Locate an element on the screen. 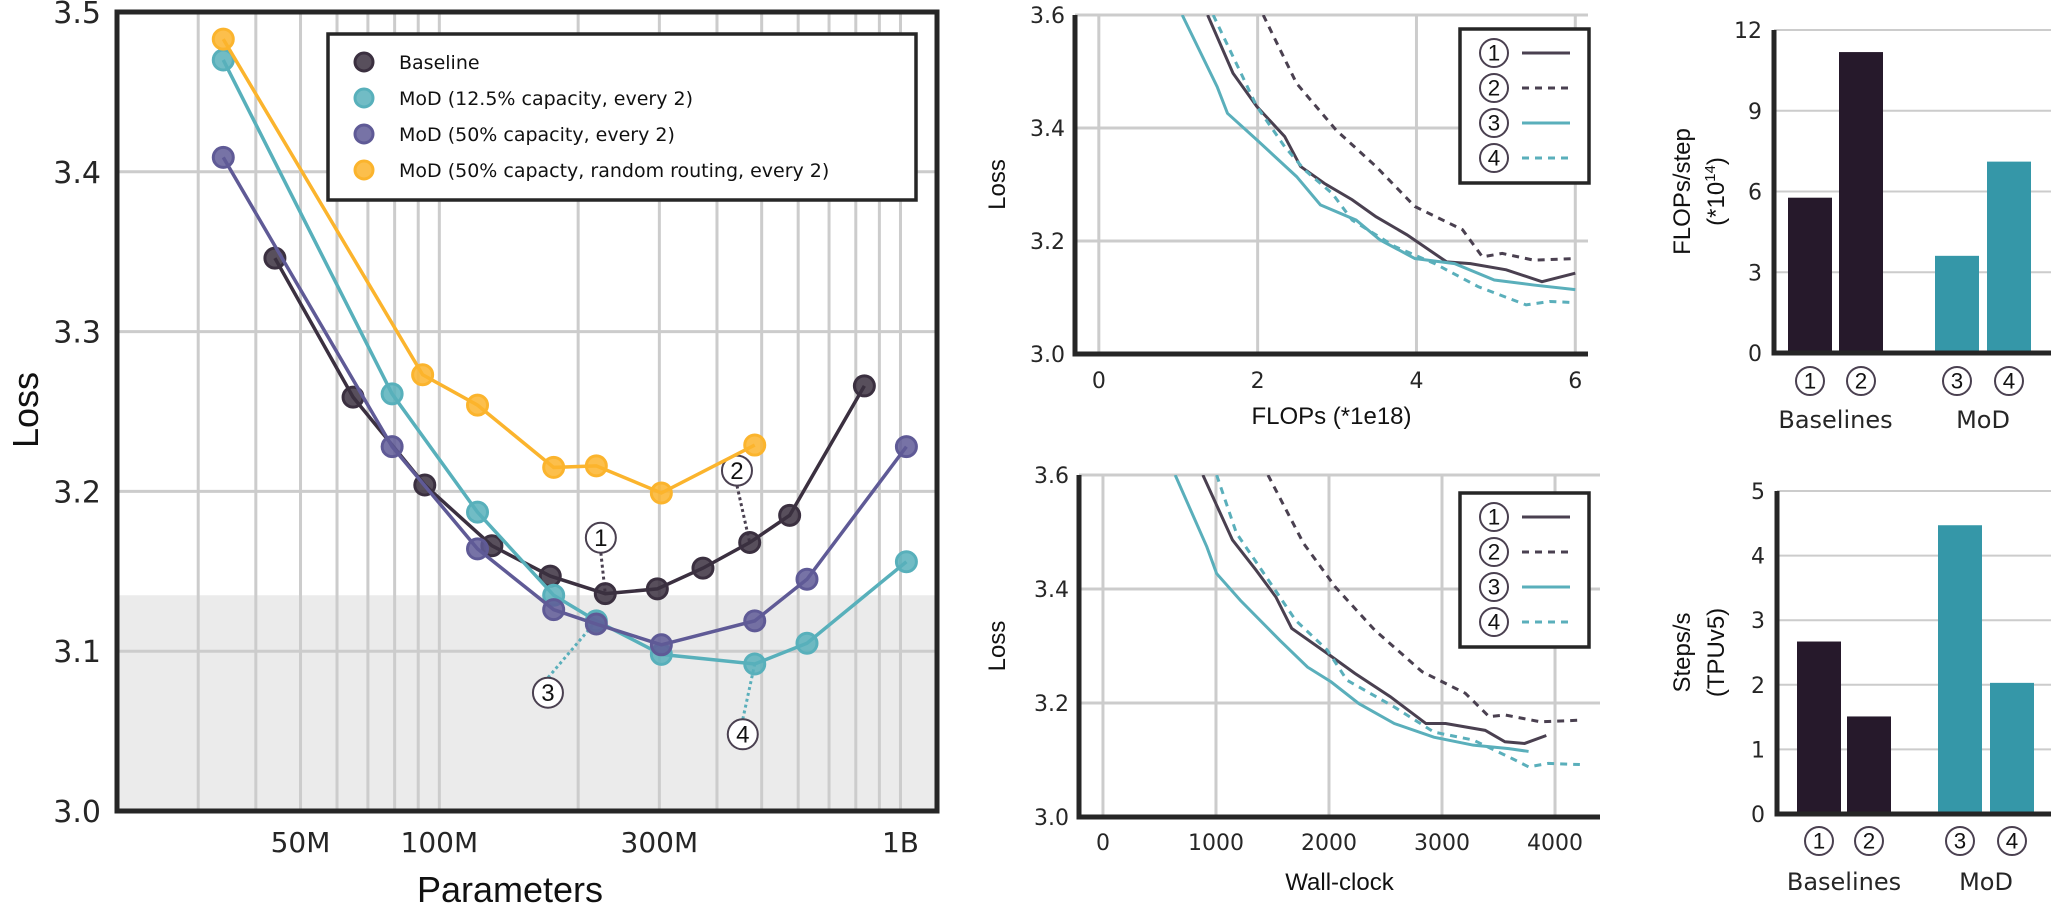 This screenshot has height=911, width=2054. annotation-leader-line is located at coordinates (603, 573).